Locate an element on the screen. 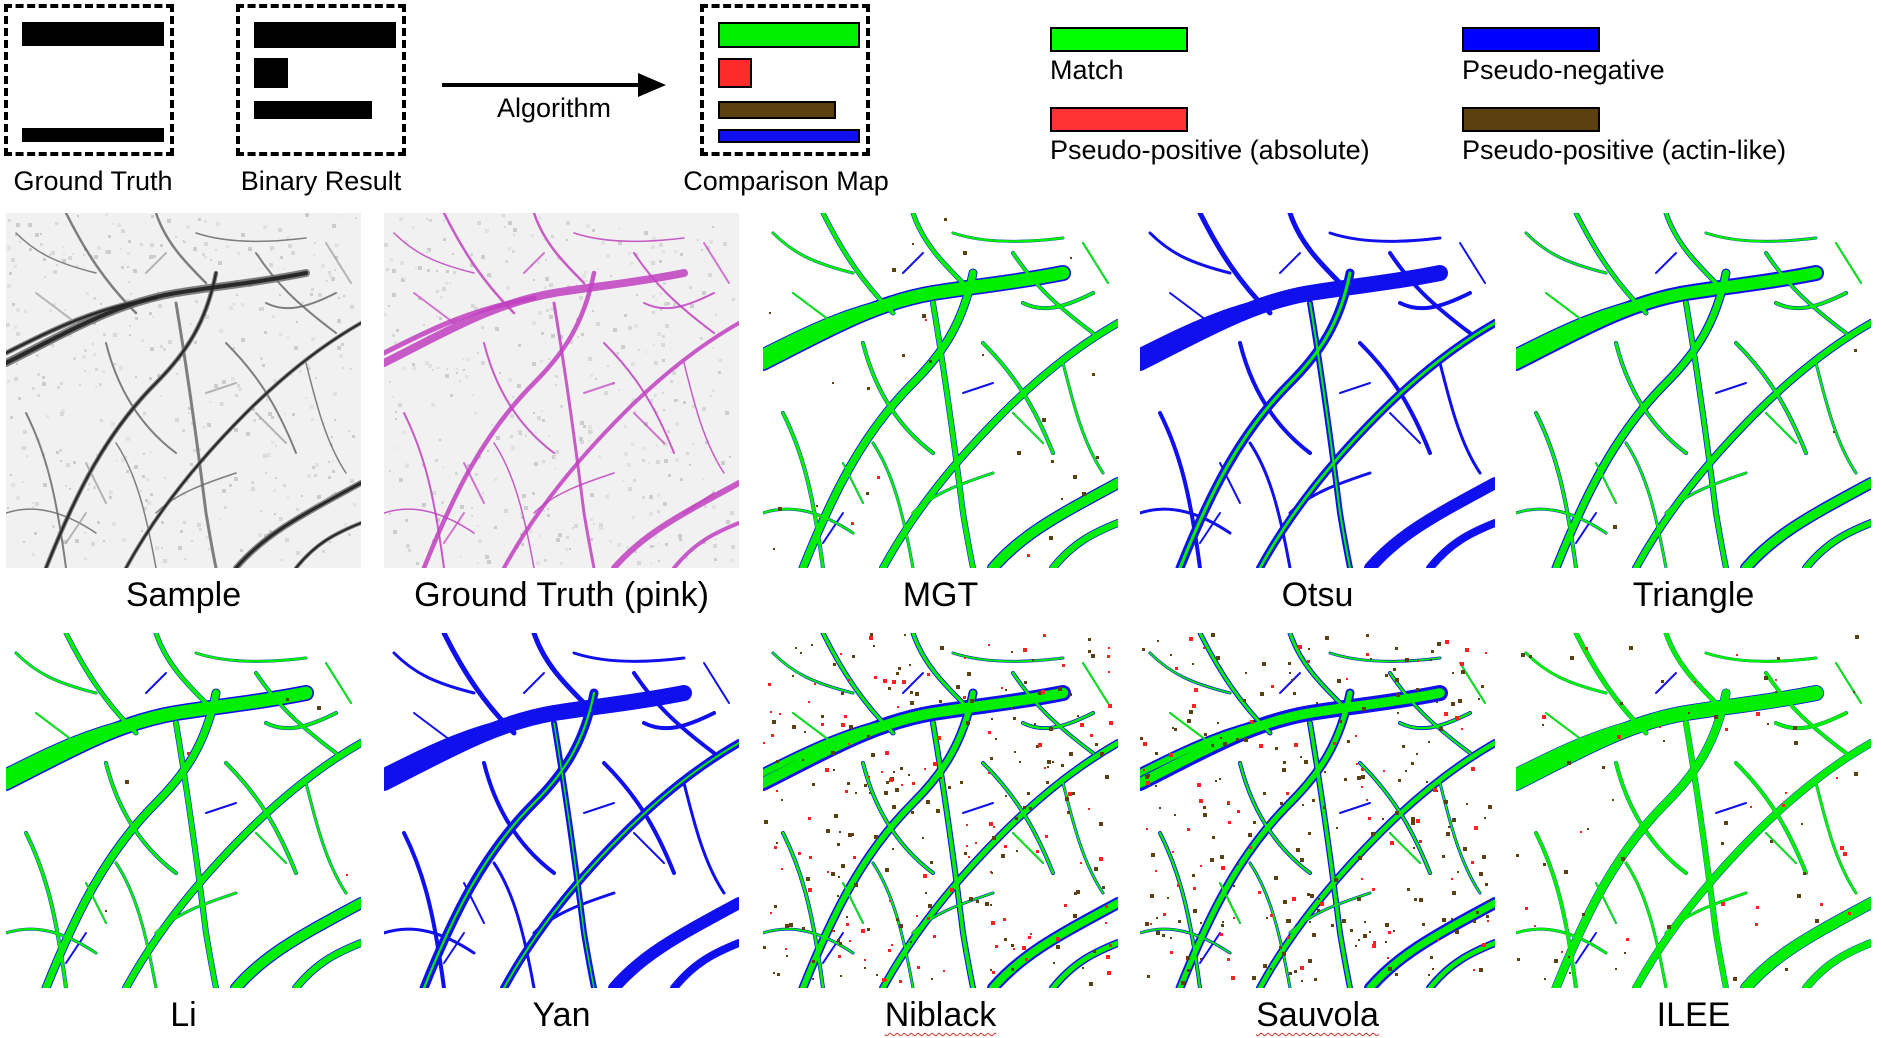 The height and width of the screenshot is (1038, 1881). ground-truth-schematic is located at coordinates (89, 80).